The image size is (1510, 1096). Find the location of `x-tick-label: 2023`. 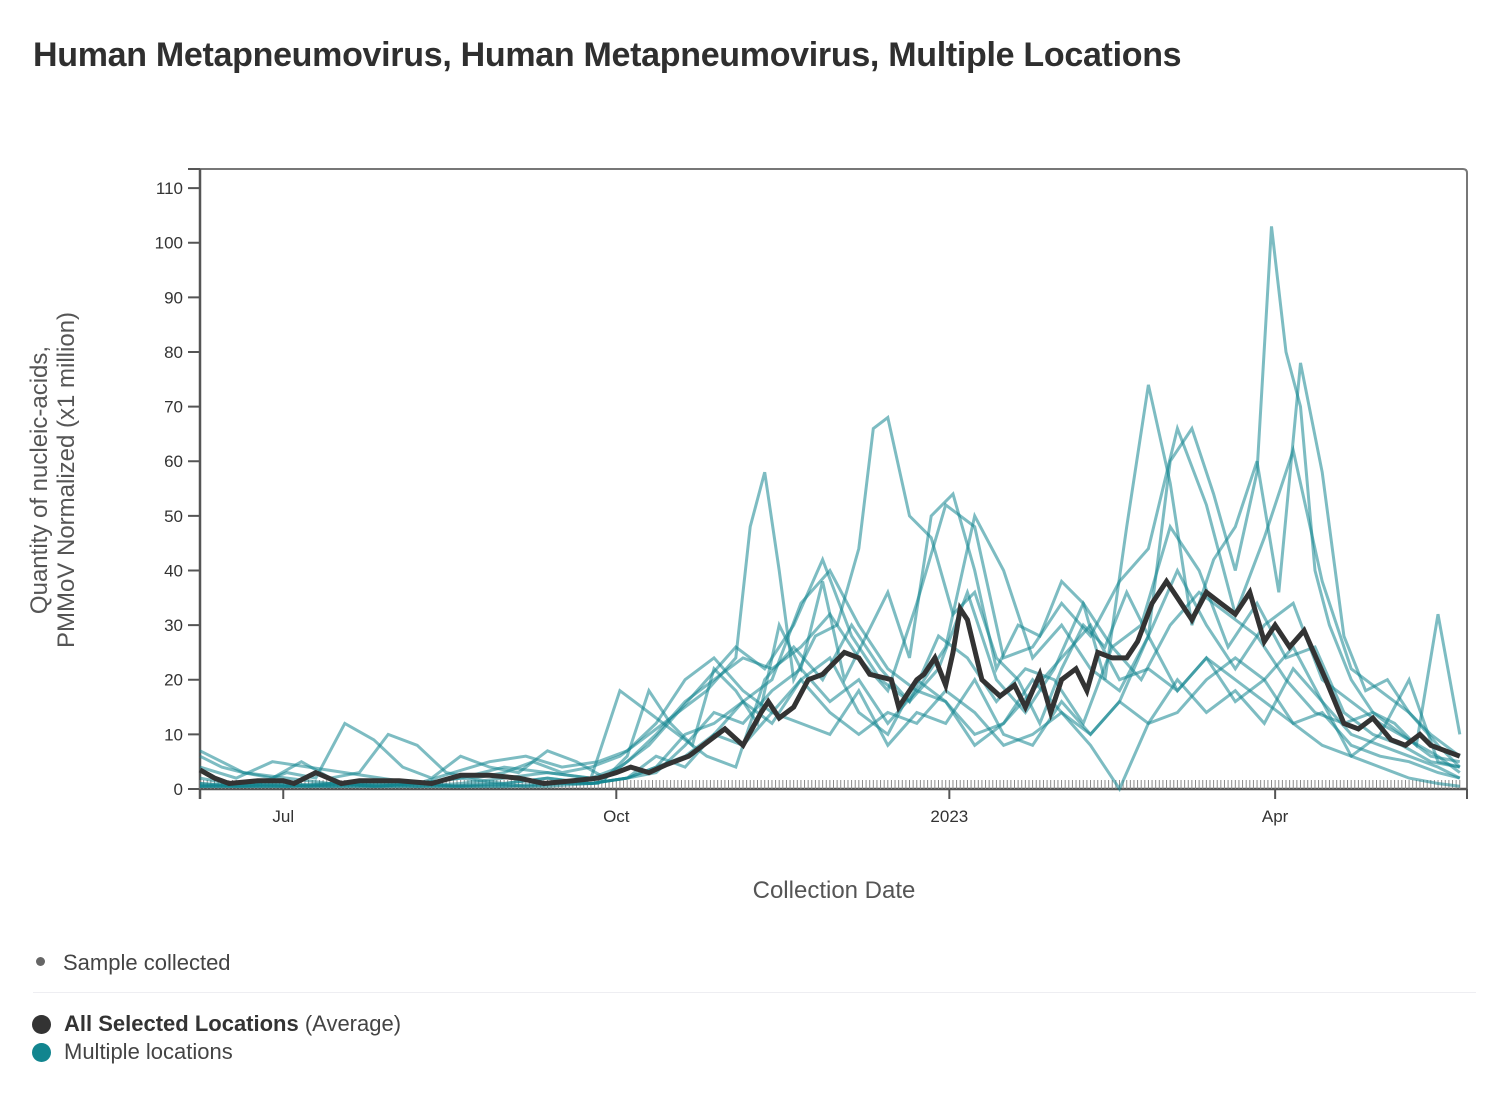

x-tick-label: 2023 is located at coordinates (949, 816).